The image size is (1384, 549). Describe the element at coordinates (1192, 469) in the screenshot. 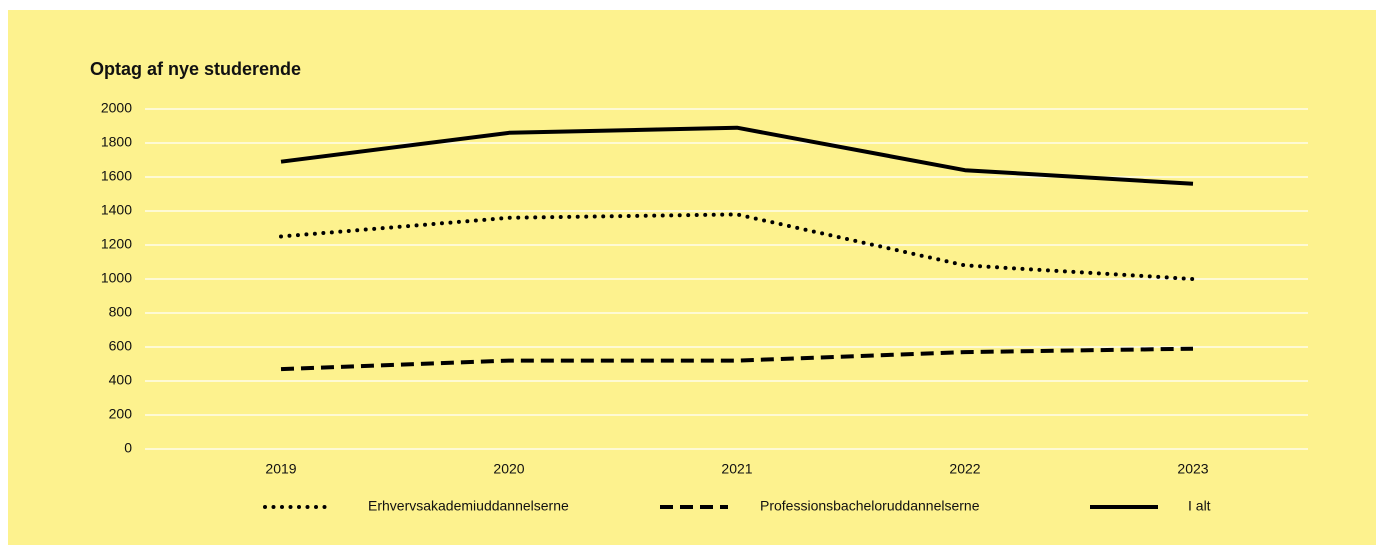

I see `x-tick-label: 2023` at that location.